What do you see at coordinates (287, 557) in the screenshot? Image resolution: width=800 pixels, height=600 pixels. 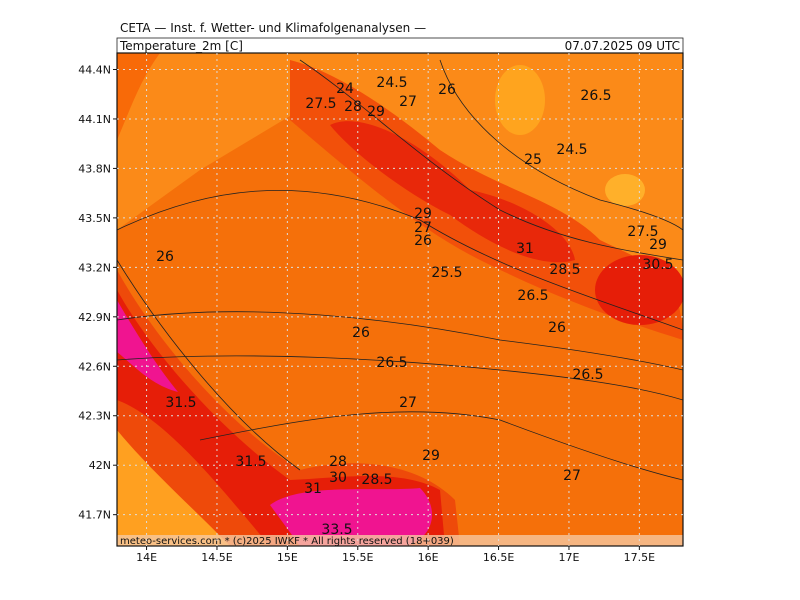 I see `lon-tick-label: 15E` at bounding box center [287, 557].